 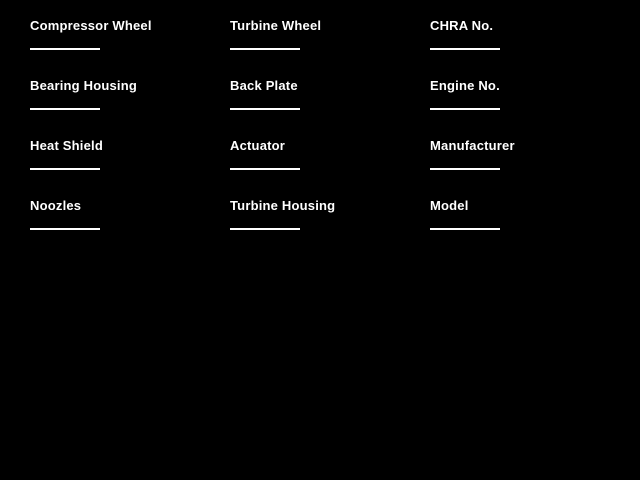 What do you see at coordinates (130, 150) in the screenshot?
I see `field-heat-shield: Heat Shield` at bounding box center [130, 150].